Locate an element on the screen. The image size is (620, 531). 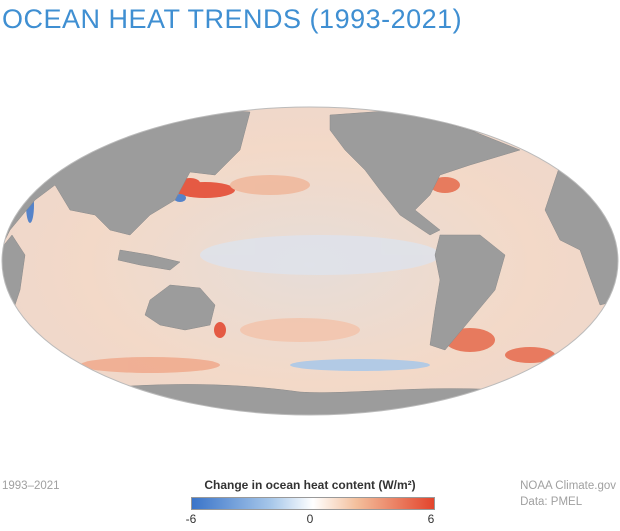
page-title: OCEAN HEAT TRENDS (1993-2021) is located at coordinates (232, 19).